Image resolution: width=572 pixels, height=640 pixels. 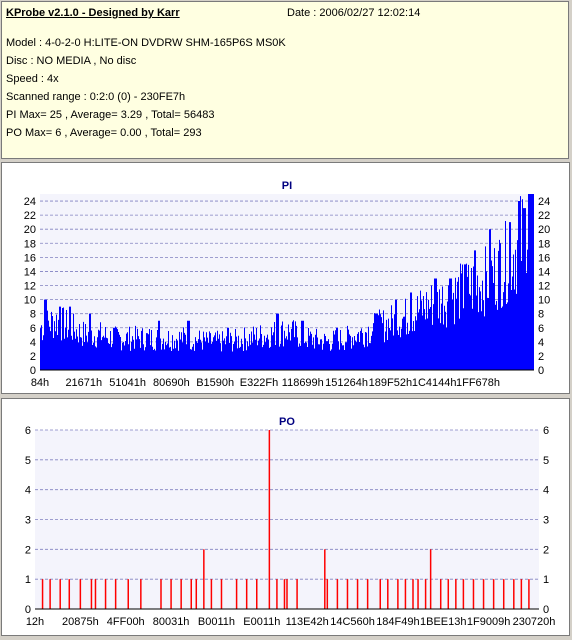 What do you see at coordinates (534, 622) in the screenshot?
I see `po-x-tick-label: 230720h` at bounding box center [534, 622].